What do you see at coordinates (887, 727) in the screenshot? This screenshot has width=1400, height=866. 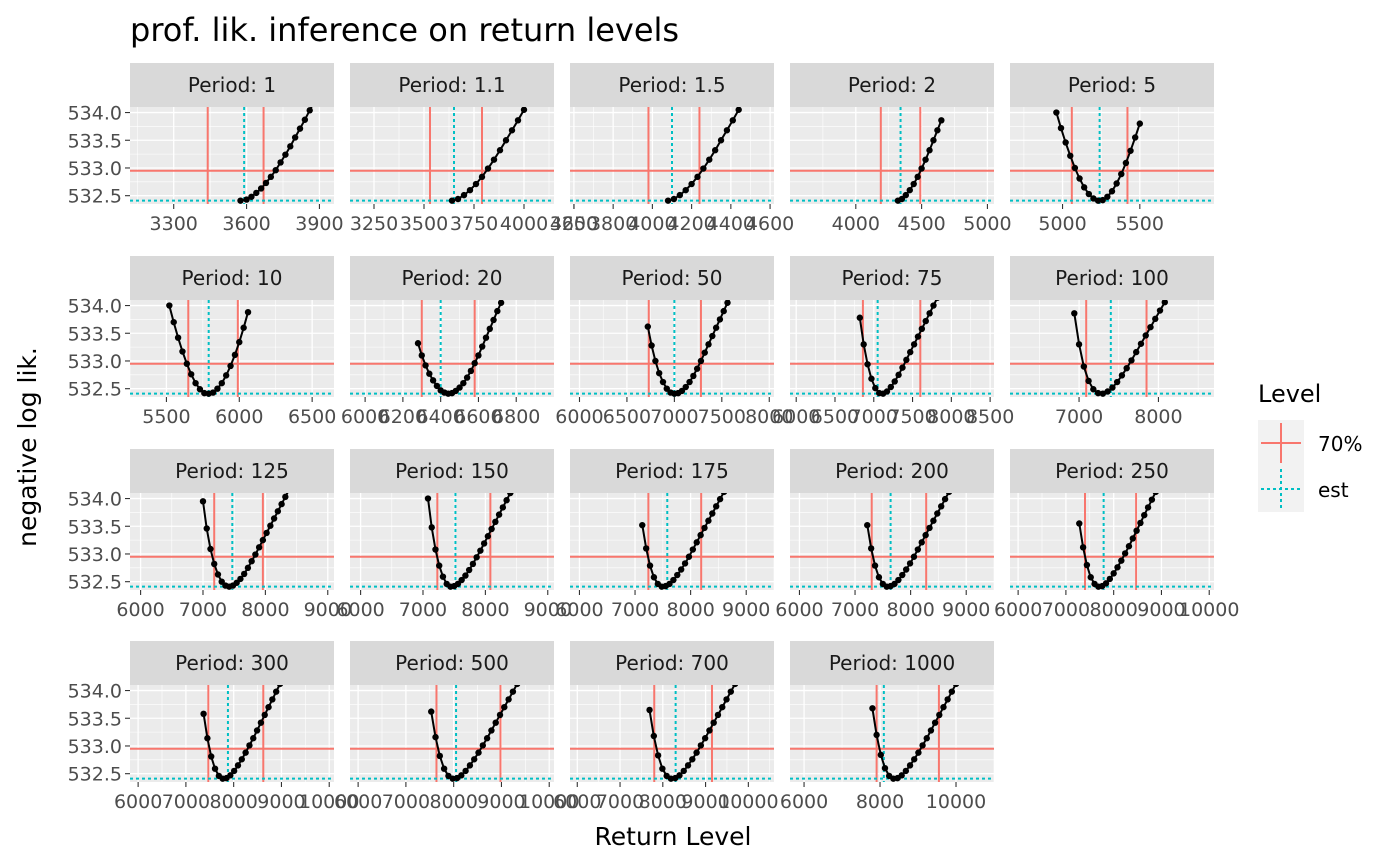 I see `facet-panel: Period: 1000 6000 8000 10000` at bounding box center [887, 727].